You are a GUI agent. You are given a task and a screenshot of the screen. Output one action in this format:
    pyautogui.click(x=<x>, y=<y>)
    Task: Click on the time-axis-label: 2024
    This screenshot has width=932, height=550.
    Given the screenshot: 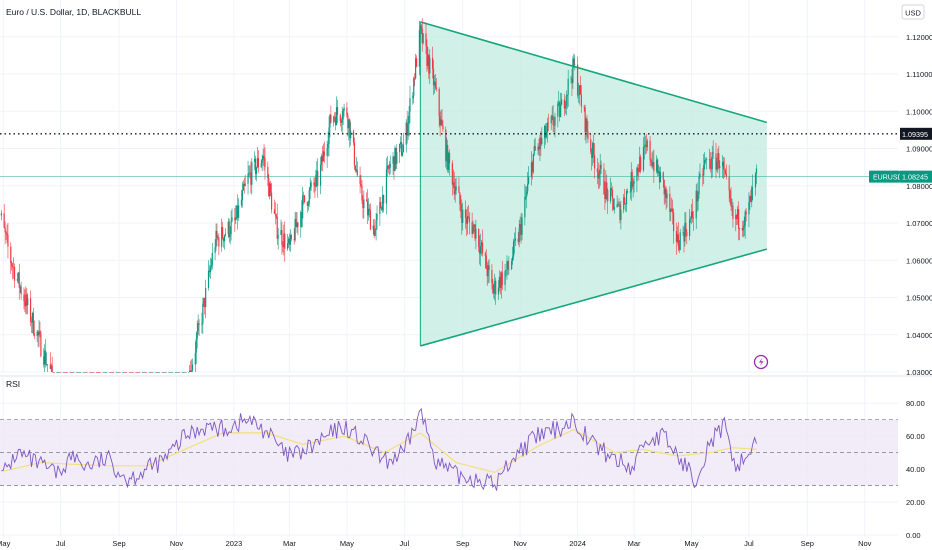 What is the action you would take?
    pyautogui.click(x=577, y=543)
    